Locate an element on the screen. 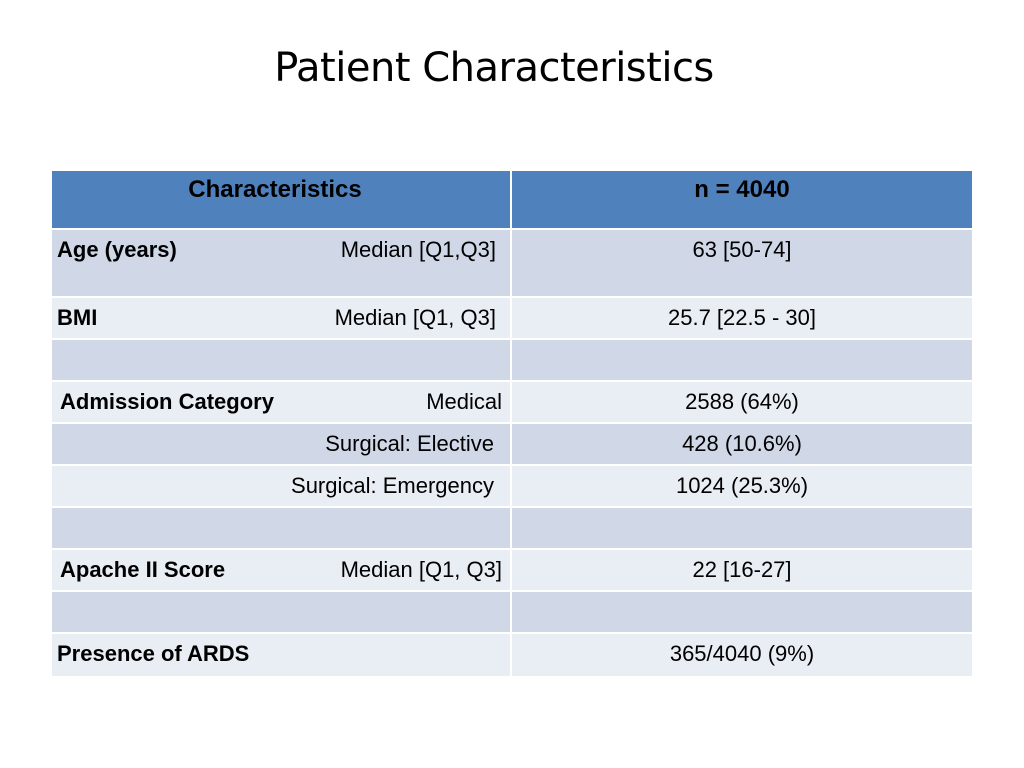  row-label: Admission Category is located at coordinates (167, 401).